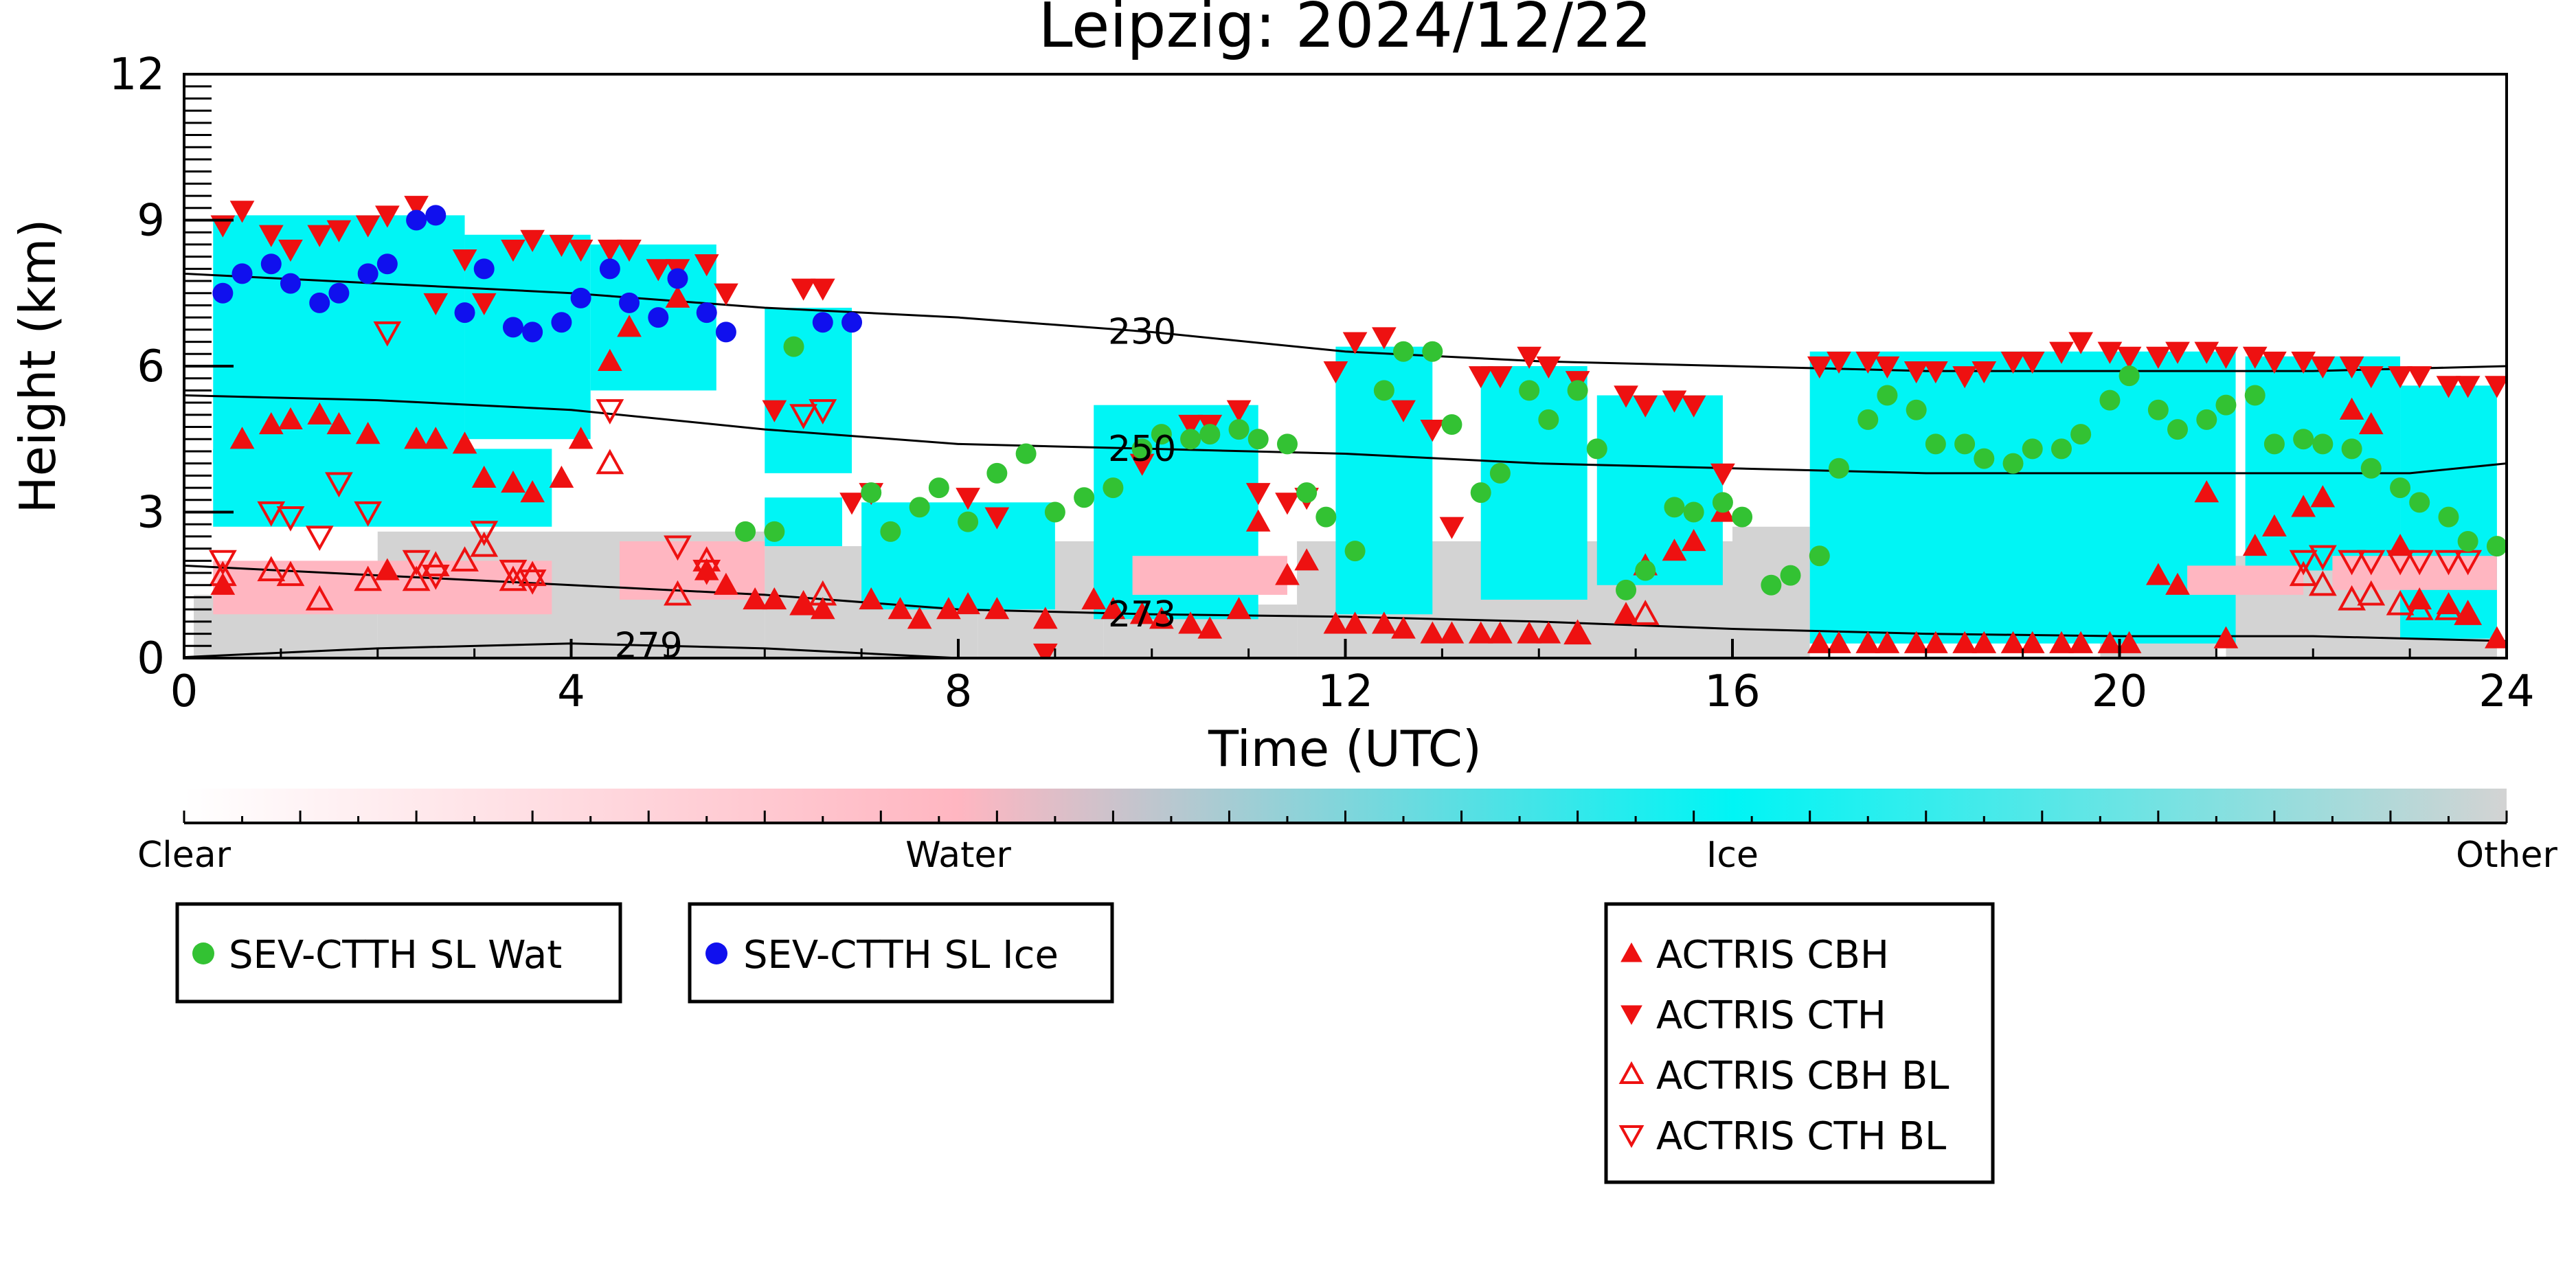  Describe the element at coordinates (808, 390) in the screenshot. I see `mask-ice-region` at that location.